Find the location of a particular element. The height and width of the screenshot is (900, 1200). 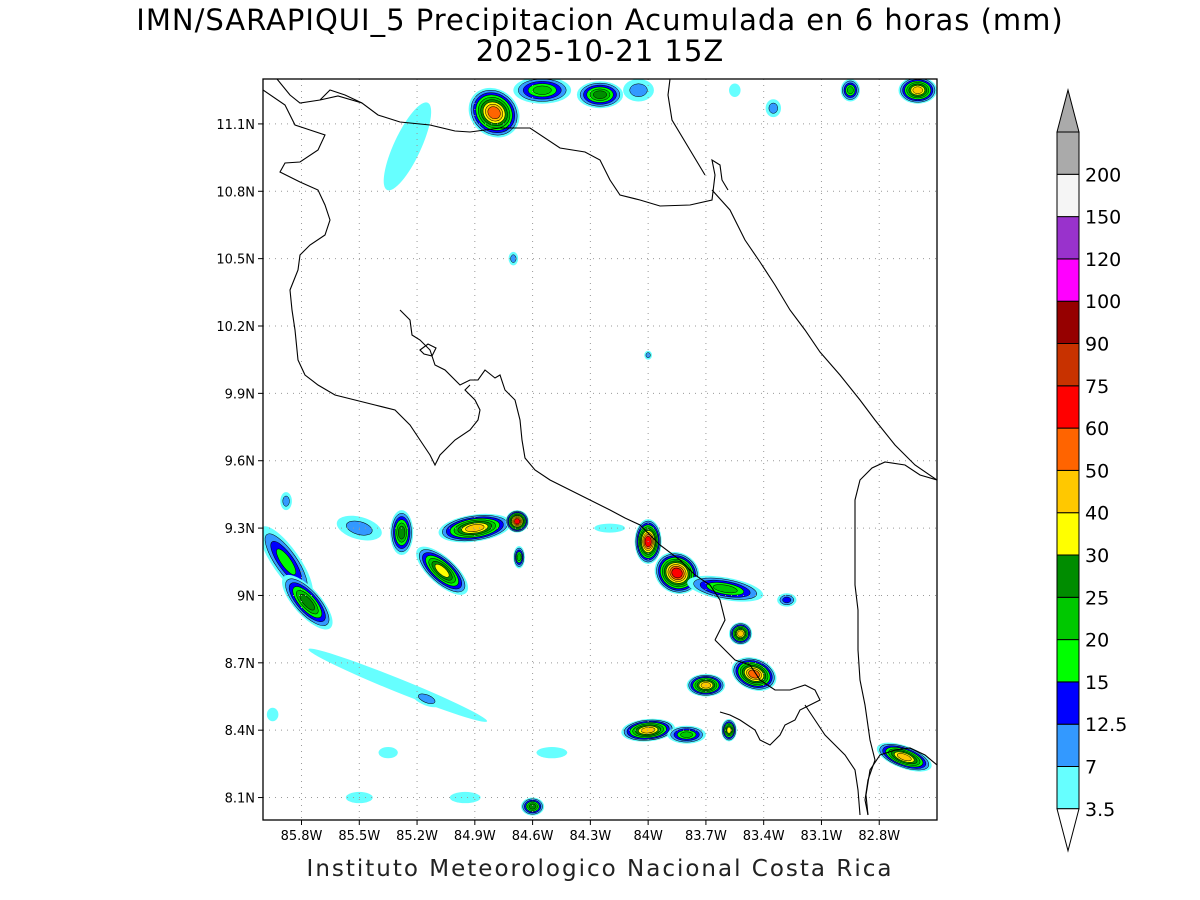

lon-tick-label: 83.7W is located at coordinates (706, 836).